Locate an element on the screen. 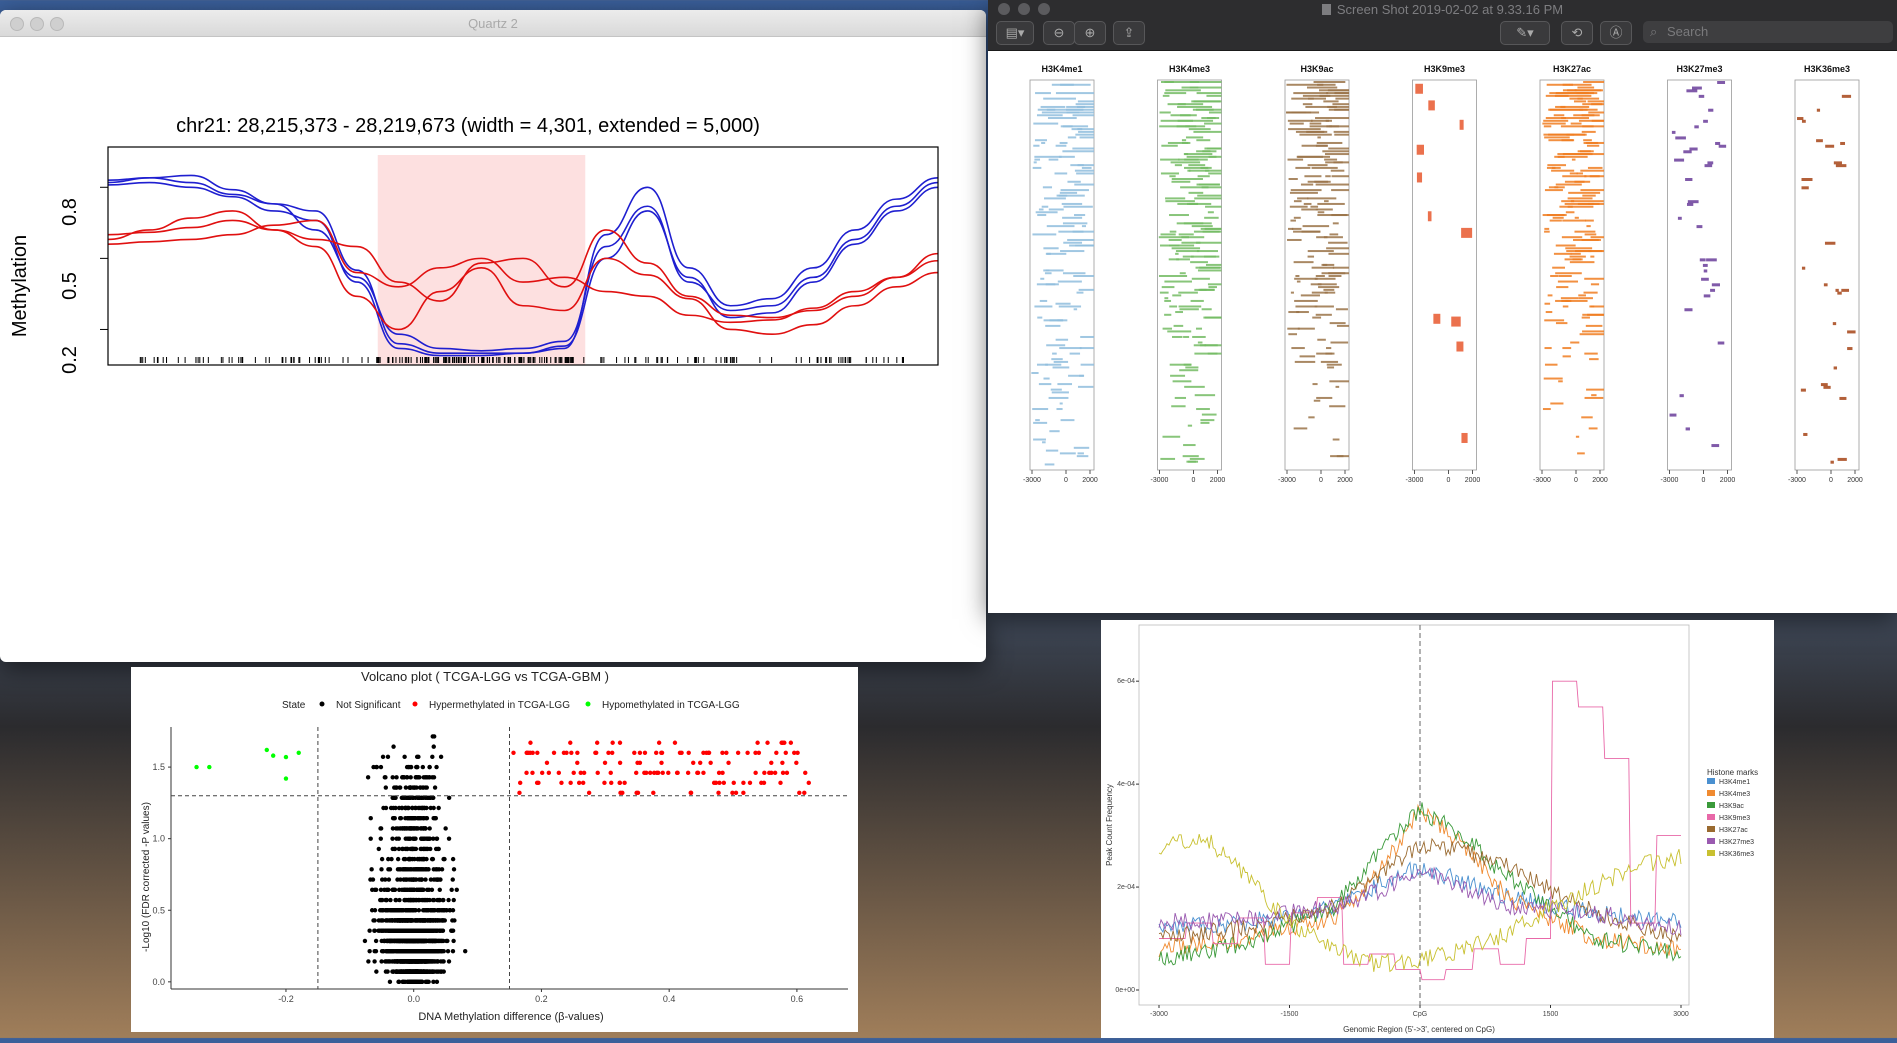 This screenshot has width=1897, height=1043. annotate-button: Ⓐ is located at coordinates (1616, 33).